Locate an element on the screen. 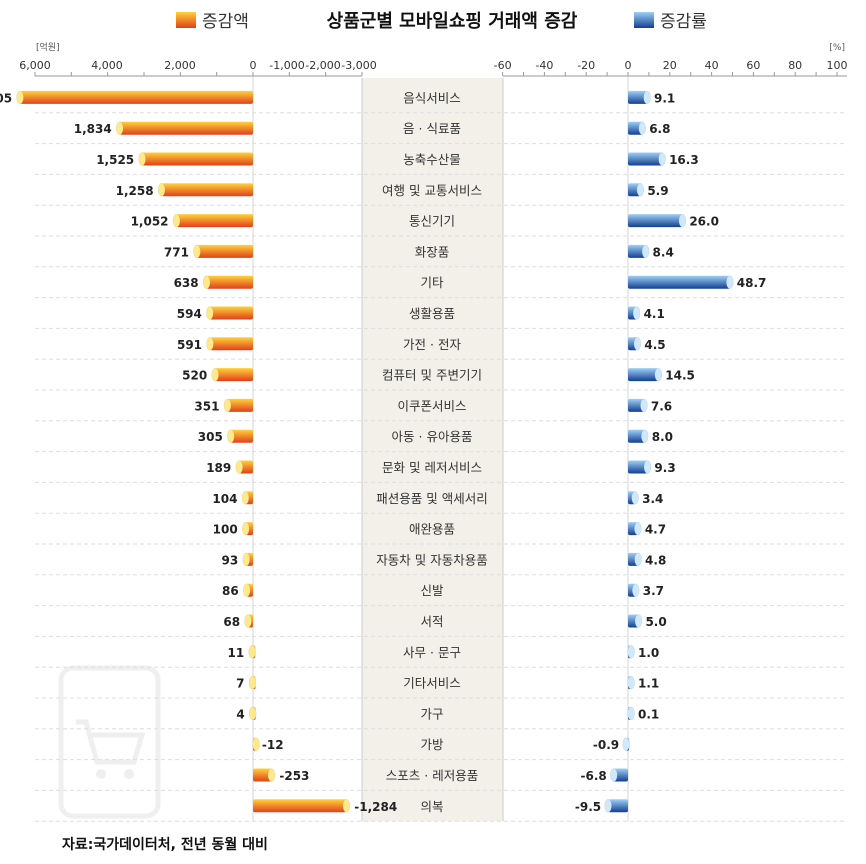 This screenshot has width=866, height=864. category-label: 가구 is located at coordinates (431, 713).